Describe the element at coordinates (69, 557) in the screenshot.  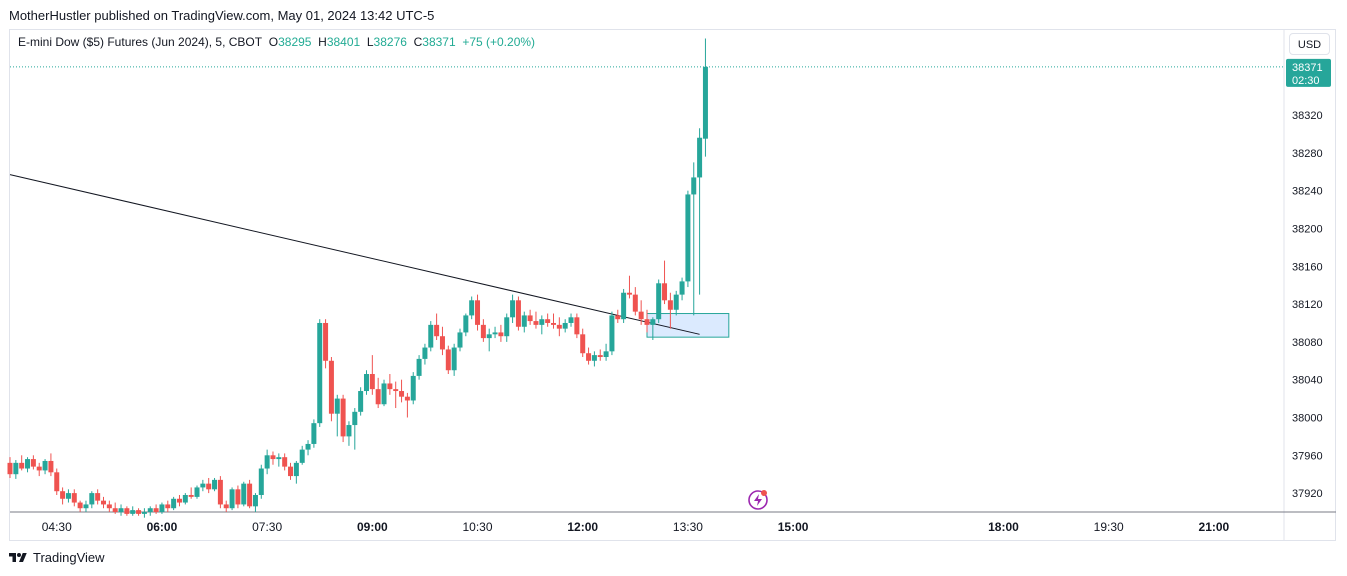
I see `footer-brand-text: TradingView` at that location.